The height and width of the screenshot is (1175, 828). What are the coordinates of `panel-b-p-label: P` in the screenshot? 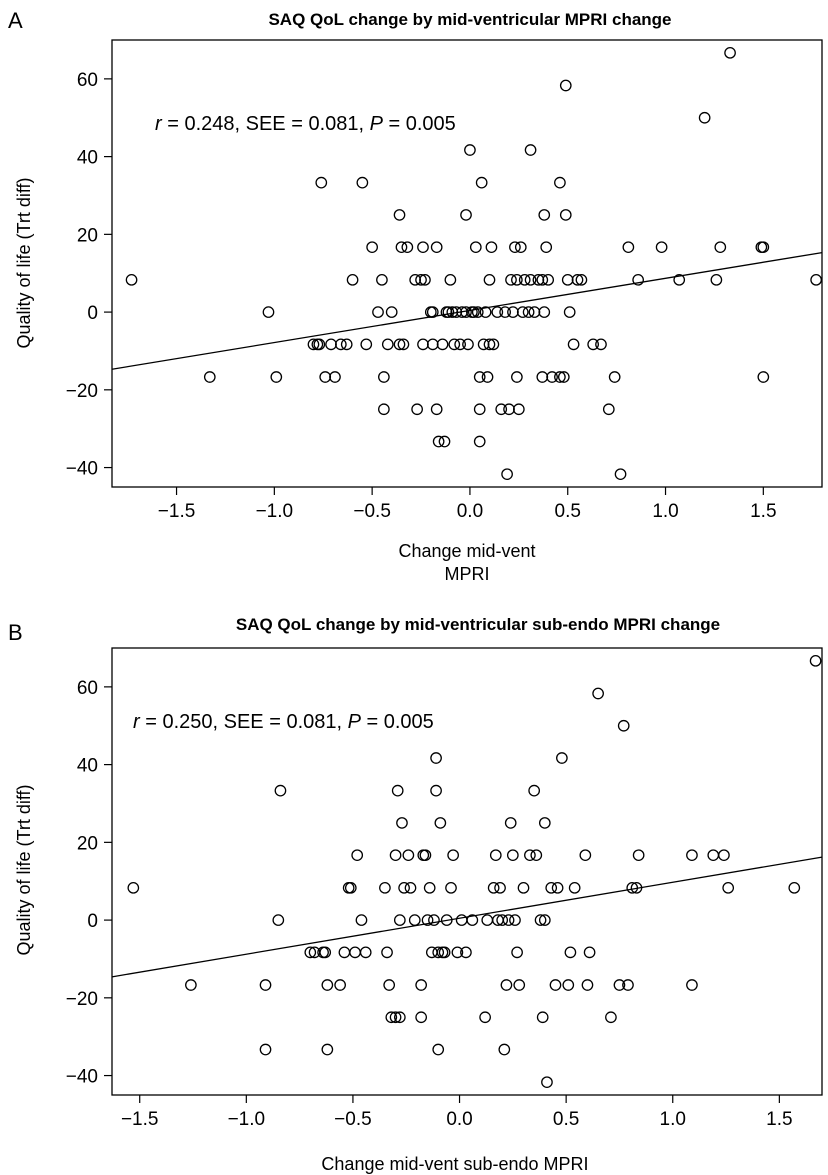 It's located at (355, 722).